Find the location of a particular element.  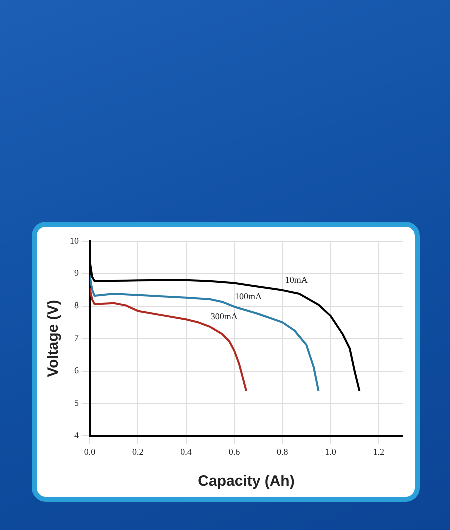

series-label: 100mA is located at coordinates (248, 296).